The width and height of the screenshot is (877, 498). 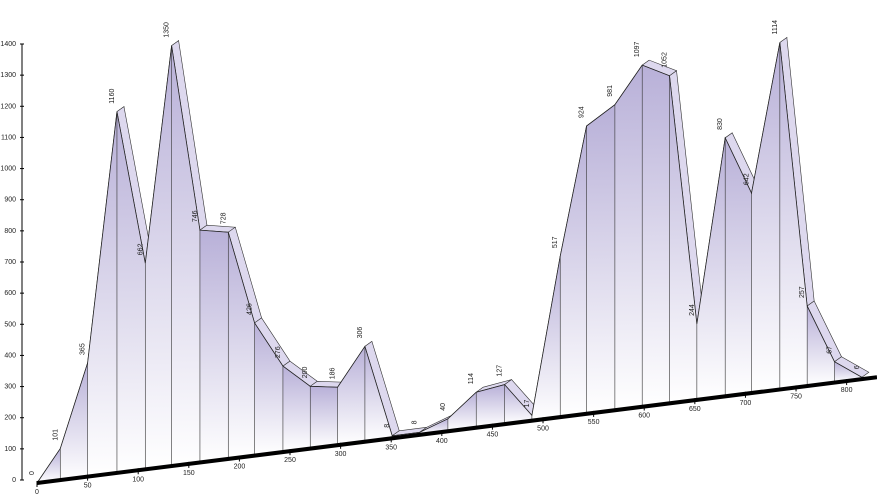 I want to click on x-tick-label: 750, so click(x=796, y=396).